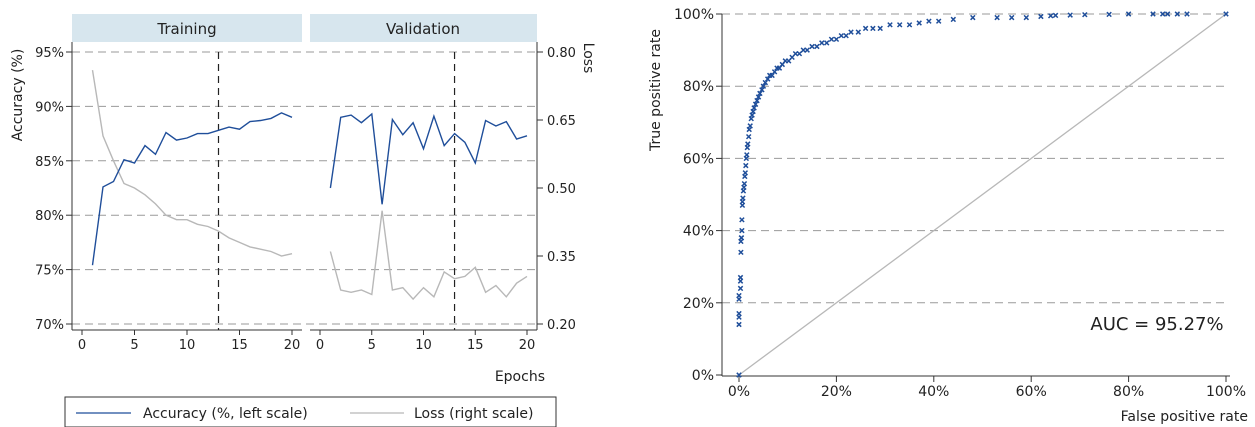 The image size is (1255, 427). Describe the element at coordinates (703, 376) in the screenshot. I see `roc-y-tick-label: 0%` at that location.